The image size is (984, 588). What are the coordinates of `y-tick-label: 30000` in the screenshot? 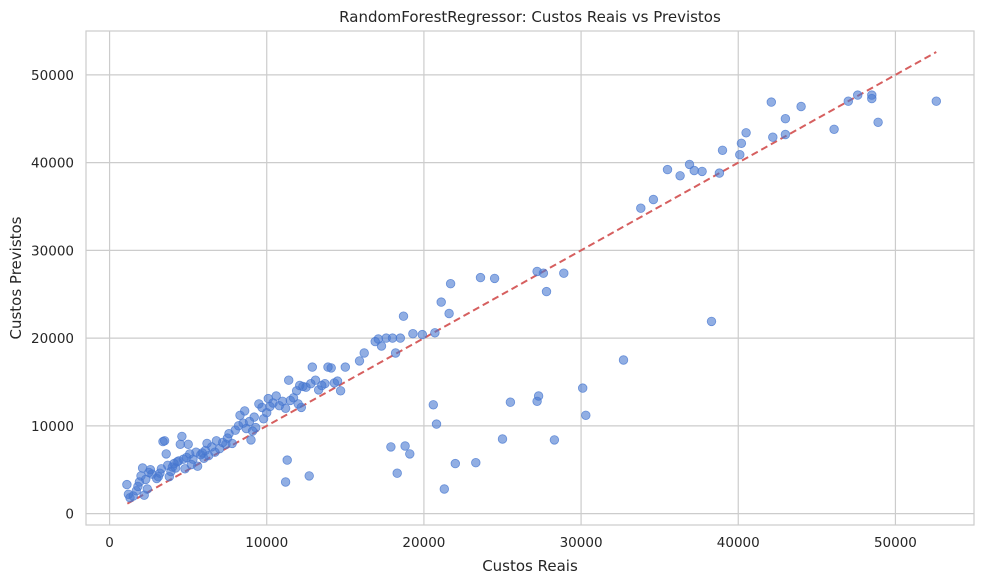 It's located at (52, 251).